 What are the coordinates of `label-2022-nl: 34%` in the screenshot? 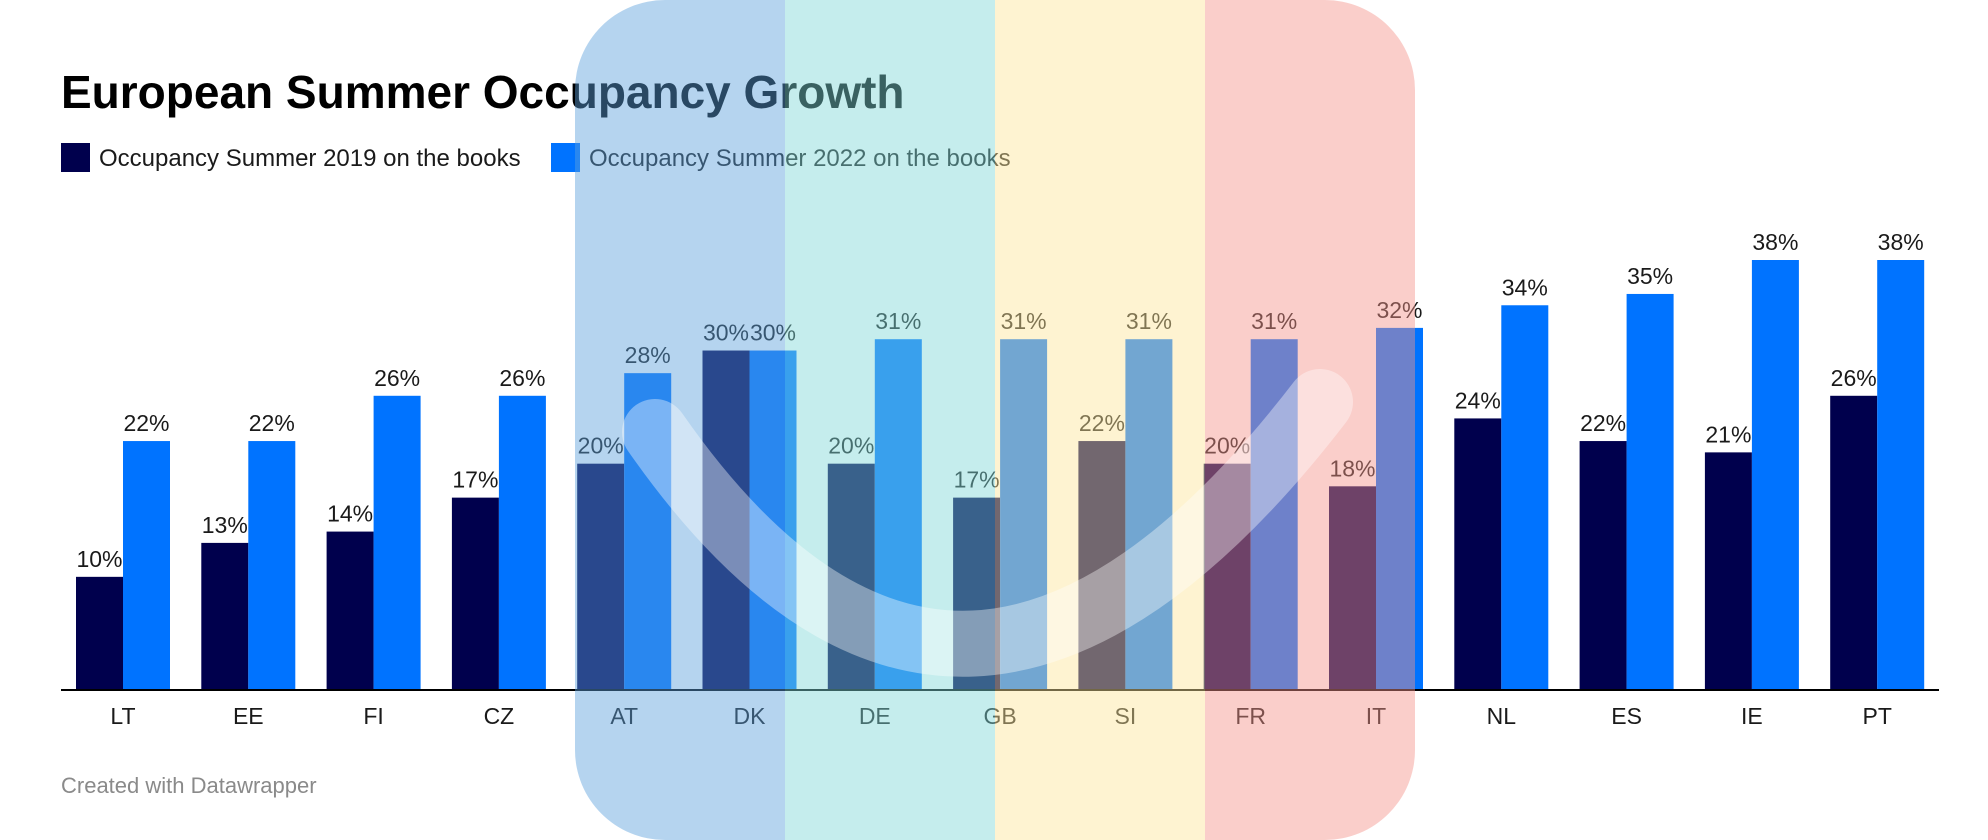 It's located at (1525, 287).